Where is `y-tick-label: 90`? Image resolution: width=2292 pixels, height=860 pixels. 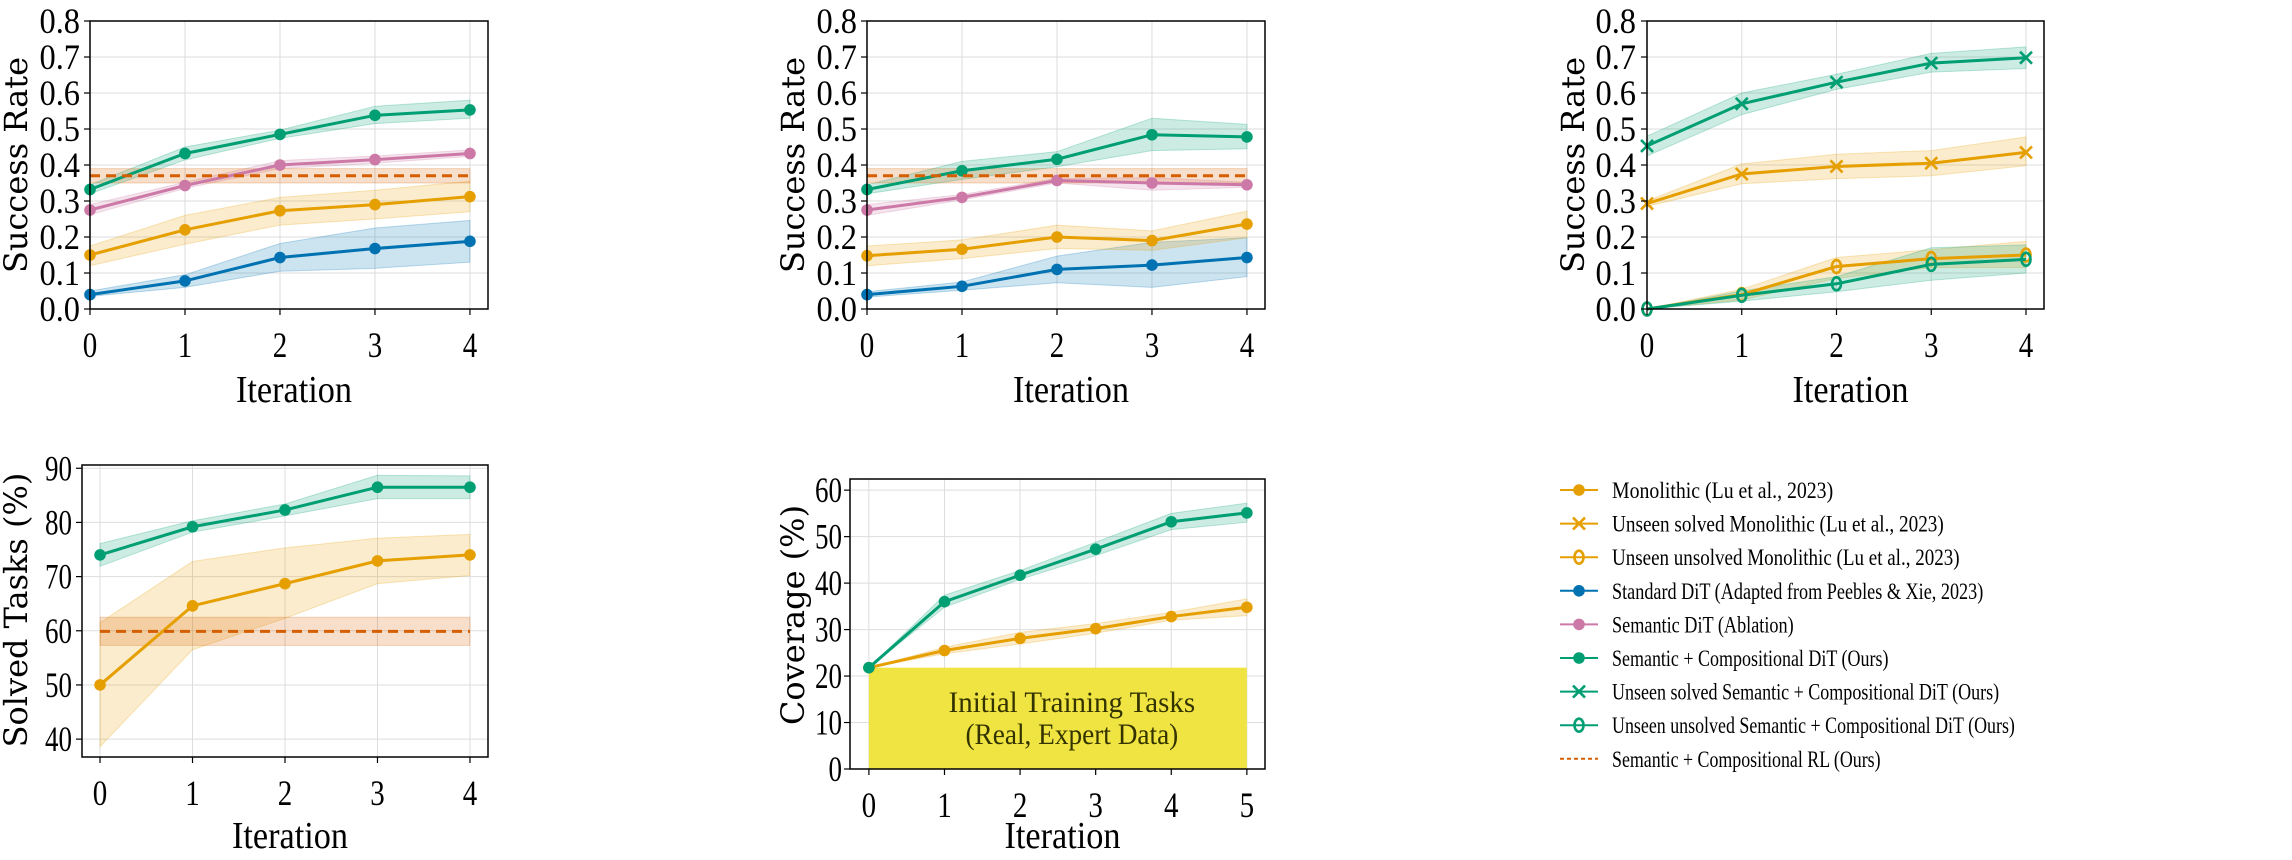
y-tick-label: 90 is located at coordinates (58, 468).